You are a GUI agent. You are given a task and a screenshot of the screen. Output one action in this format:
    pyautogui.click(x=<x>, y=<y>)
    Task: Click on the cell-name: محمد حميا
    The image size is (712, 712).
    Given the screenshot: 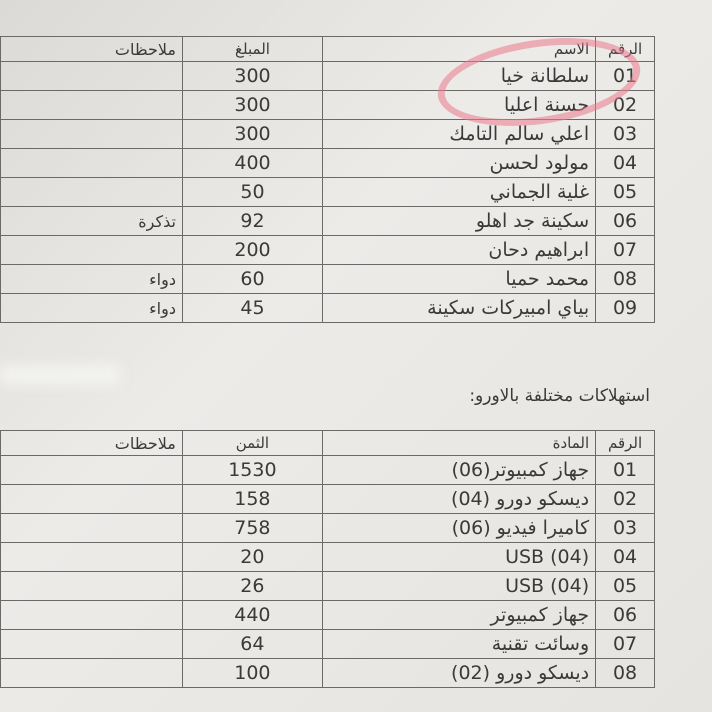 What is the action you would take?
    pyautogui.click(x=459, y=279)
    